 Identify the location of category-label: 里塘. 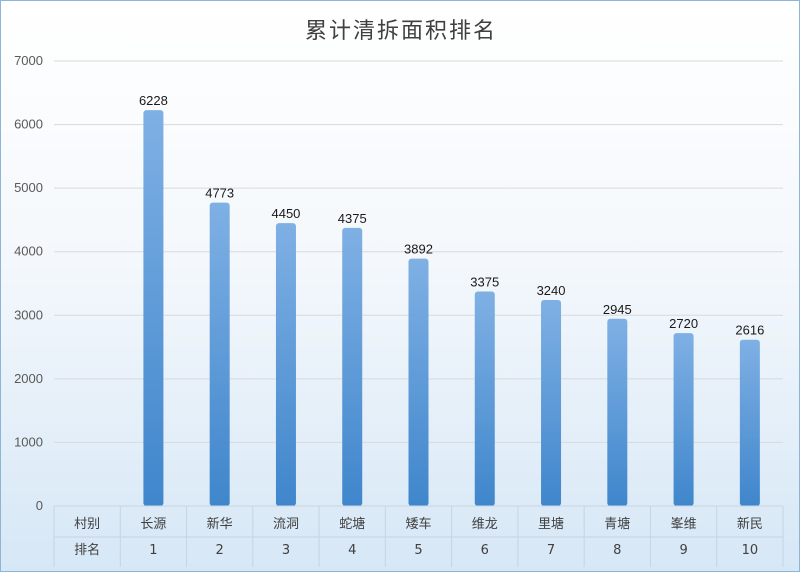
(551, 524).